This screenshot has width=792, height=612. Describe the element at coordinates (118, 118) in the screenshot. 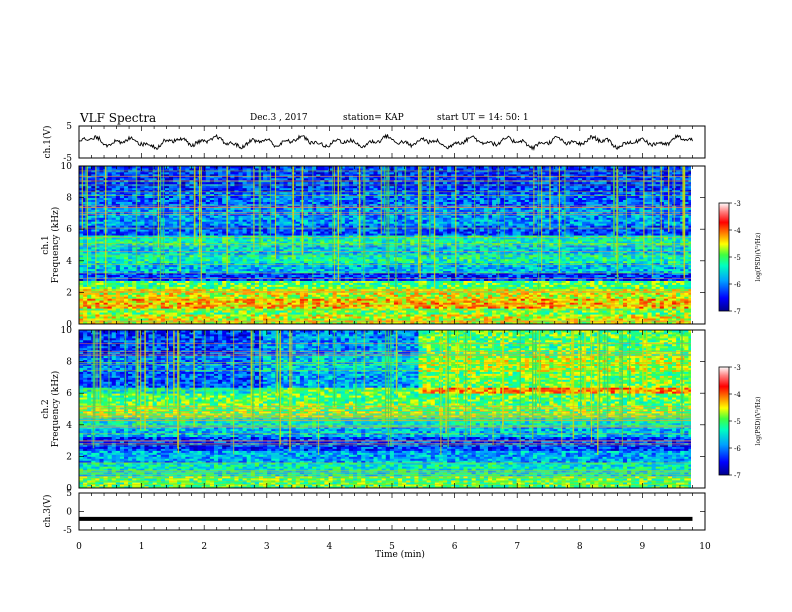

I see `chart-title: VLF Spectra` at that location.